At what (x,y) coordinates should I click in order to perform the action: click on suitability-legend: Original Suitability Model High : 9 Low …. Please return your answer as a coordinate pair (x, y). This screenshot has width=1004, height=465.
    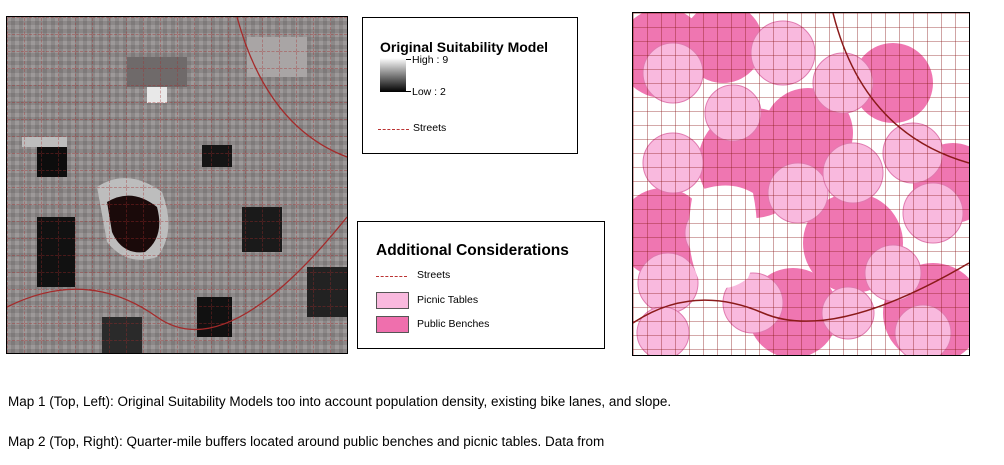
    Looking at the image, I should click on (470, 85).